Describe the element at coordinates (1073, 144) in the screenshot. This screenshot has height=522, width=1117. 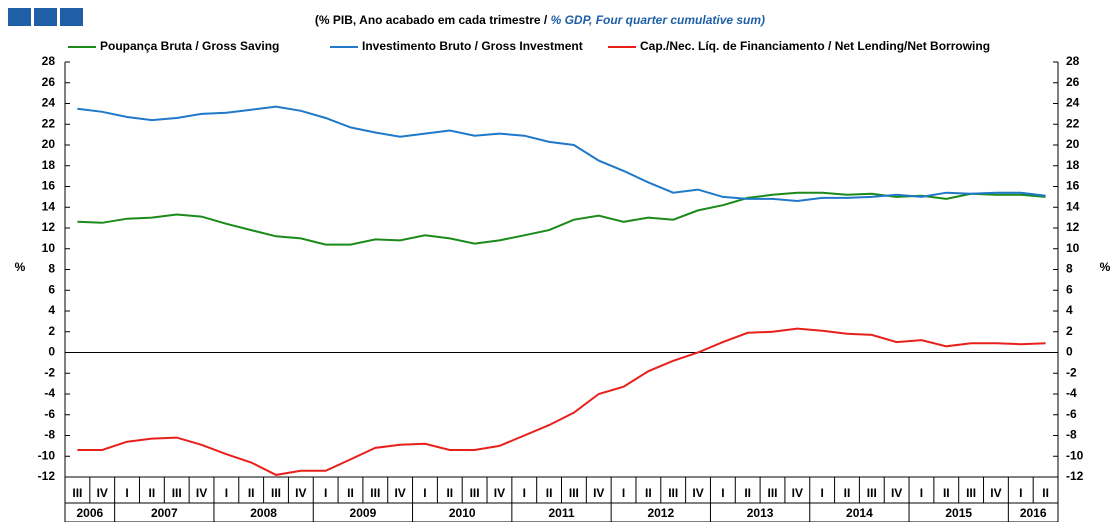
I see `y2-tick-label: 20` at that location.